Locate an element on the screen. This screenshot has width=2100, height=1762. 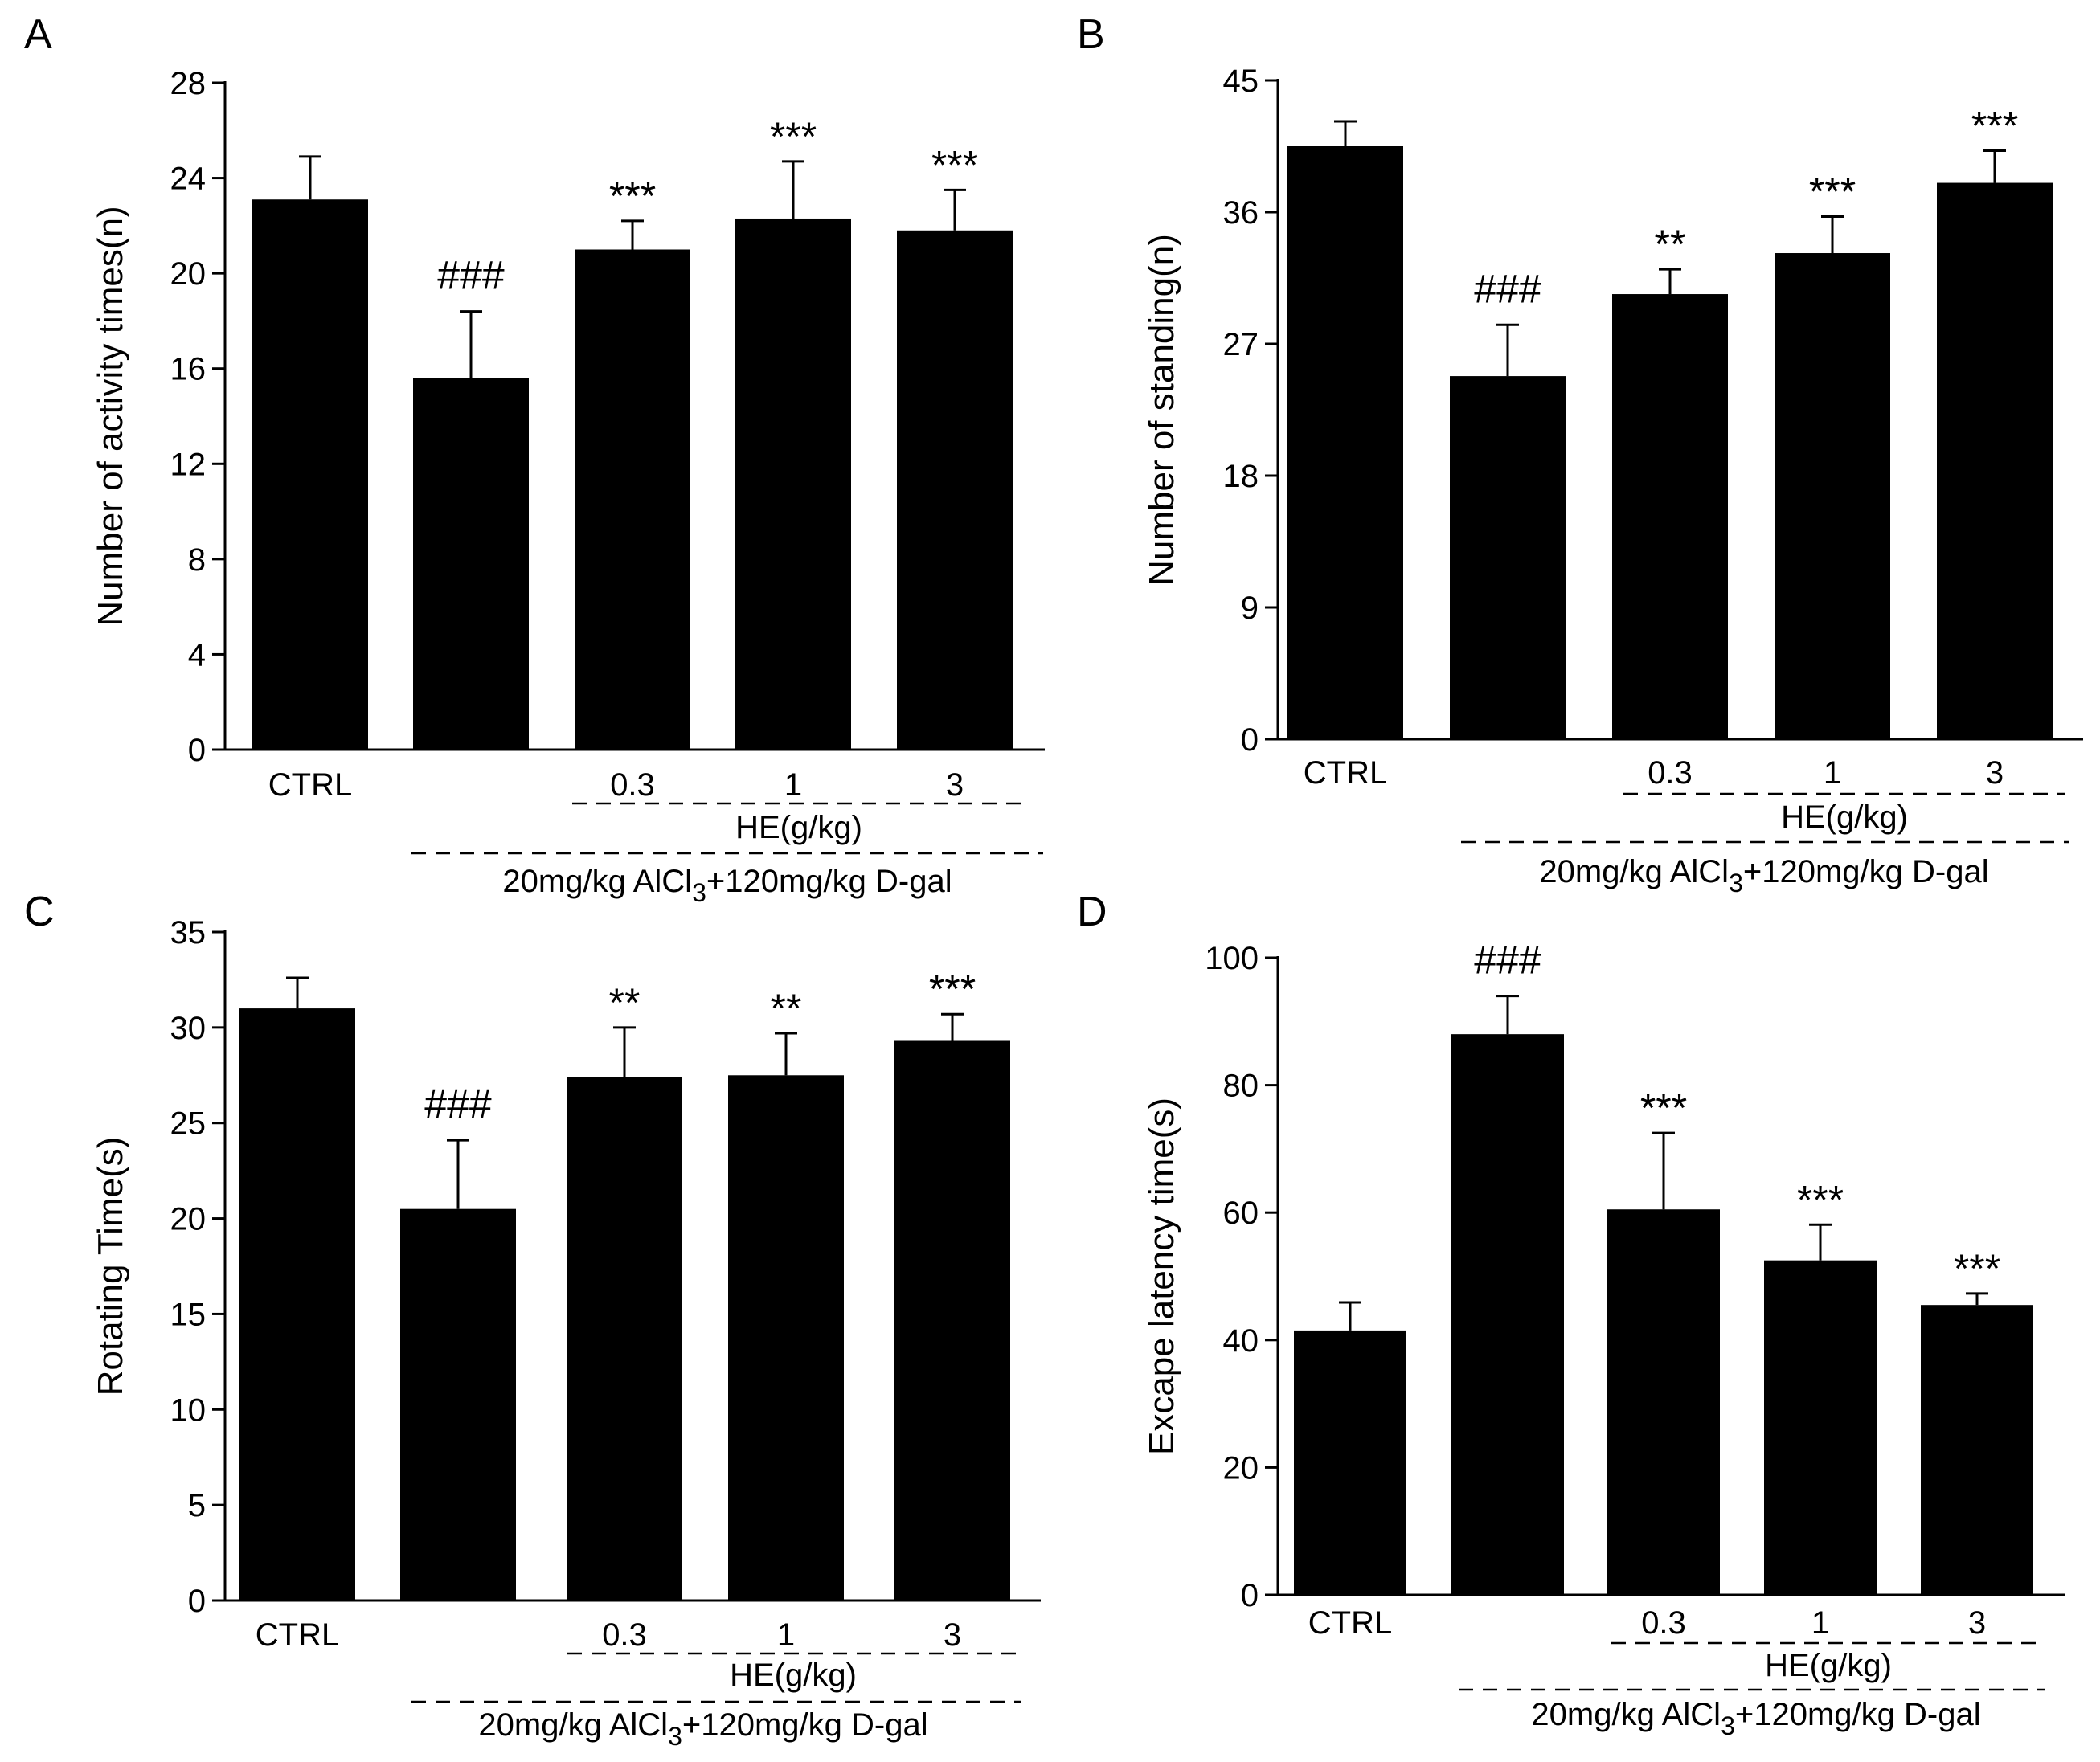
y-tick-label: 12 is located at coordinates (188, 465).